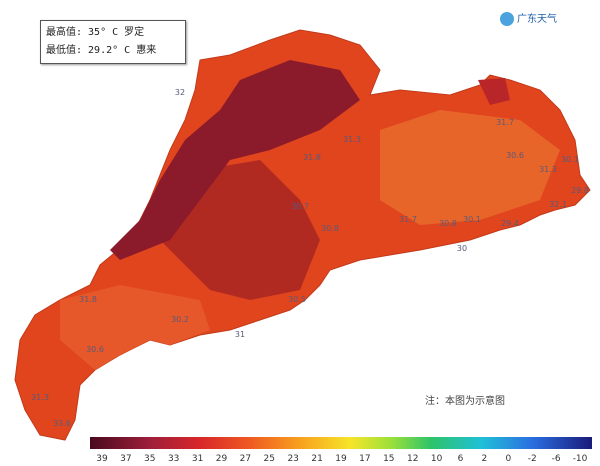 This screenshot has height=466, width=600. What do you see at coordinates (95, 32) in the screenshot?
I see `max-text: 最高值: 35° C 罗定` at bounding box center [95, 32].